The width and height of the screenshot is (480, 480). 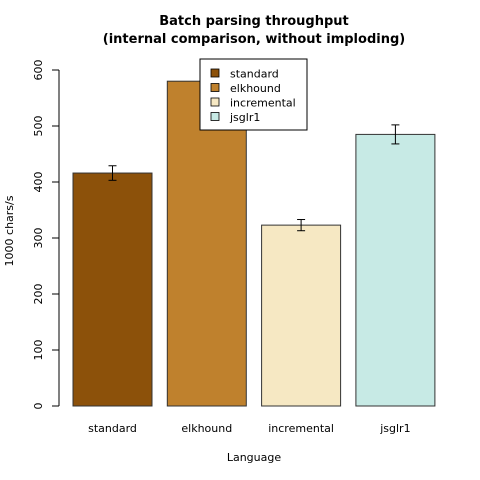 I want to click on x-tick-label: standard, so click(x=112, y=428).